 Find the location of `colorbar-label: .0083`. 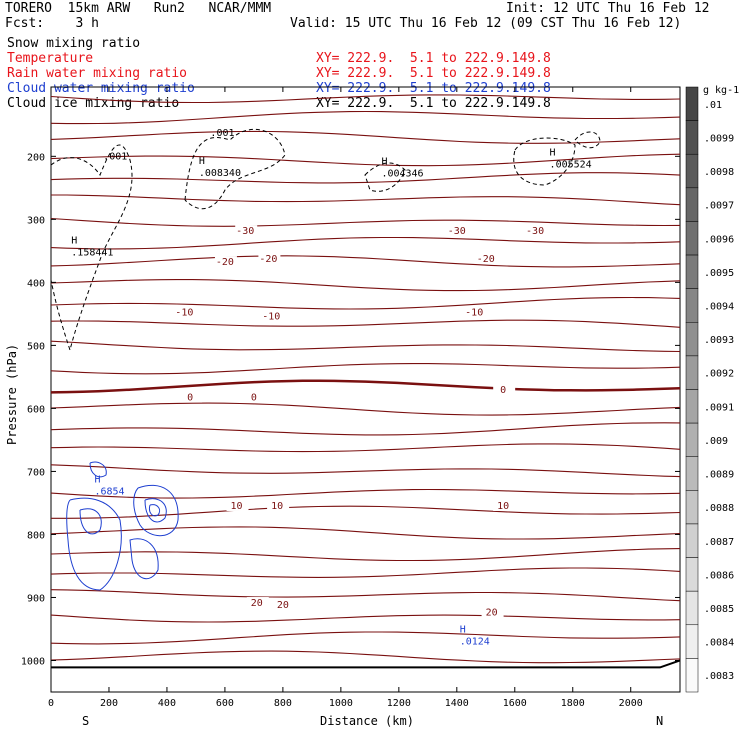

colorbar-label: .0083 is located at coordinates (719, 676).